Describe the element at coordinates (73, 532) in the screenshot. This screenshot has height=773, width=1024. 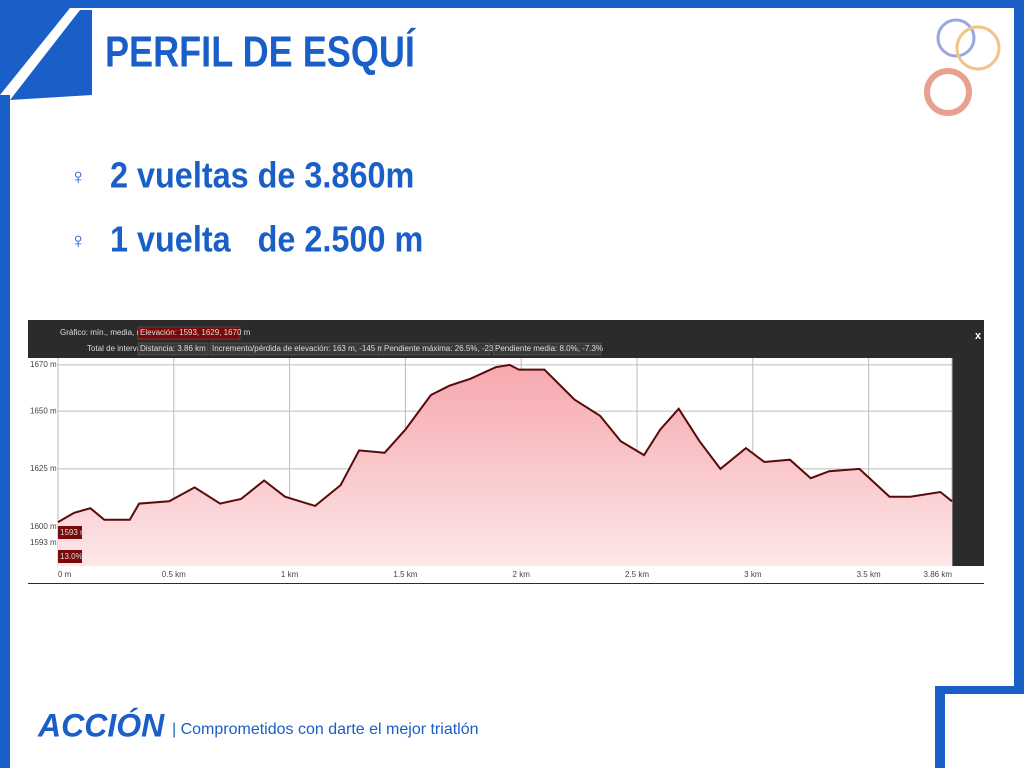
I see `cursor-label: 1593 m` at that location.